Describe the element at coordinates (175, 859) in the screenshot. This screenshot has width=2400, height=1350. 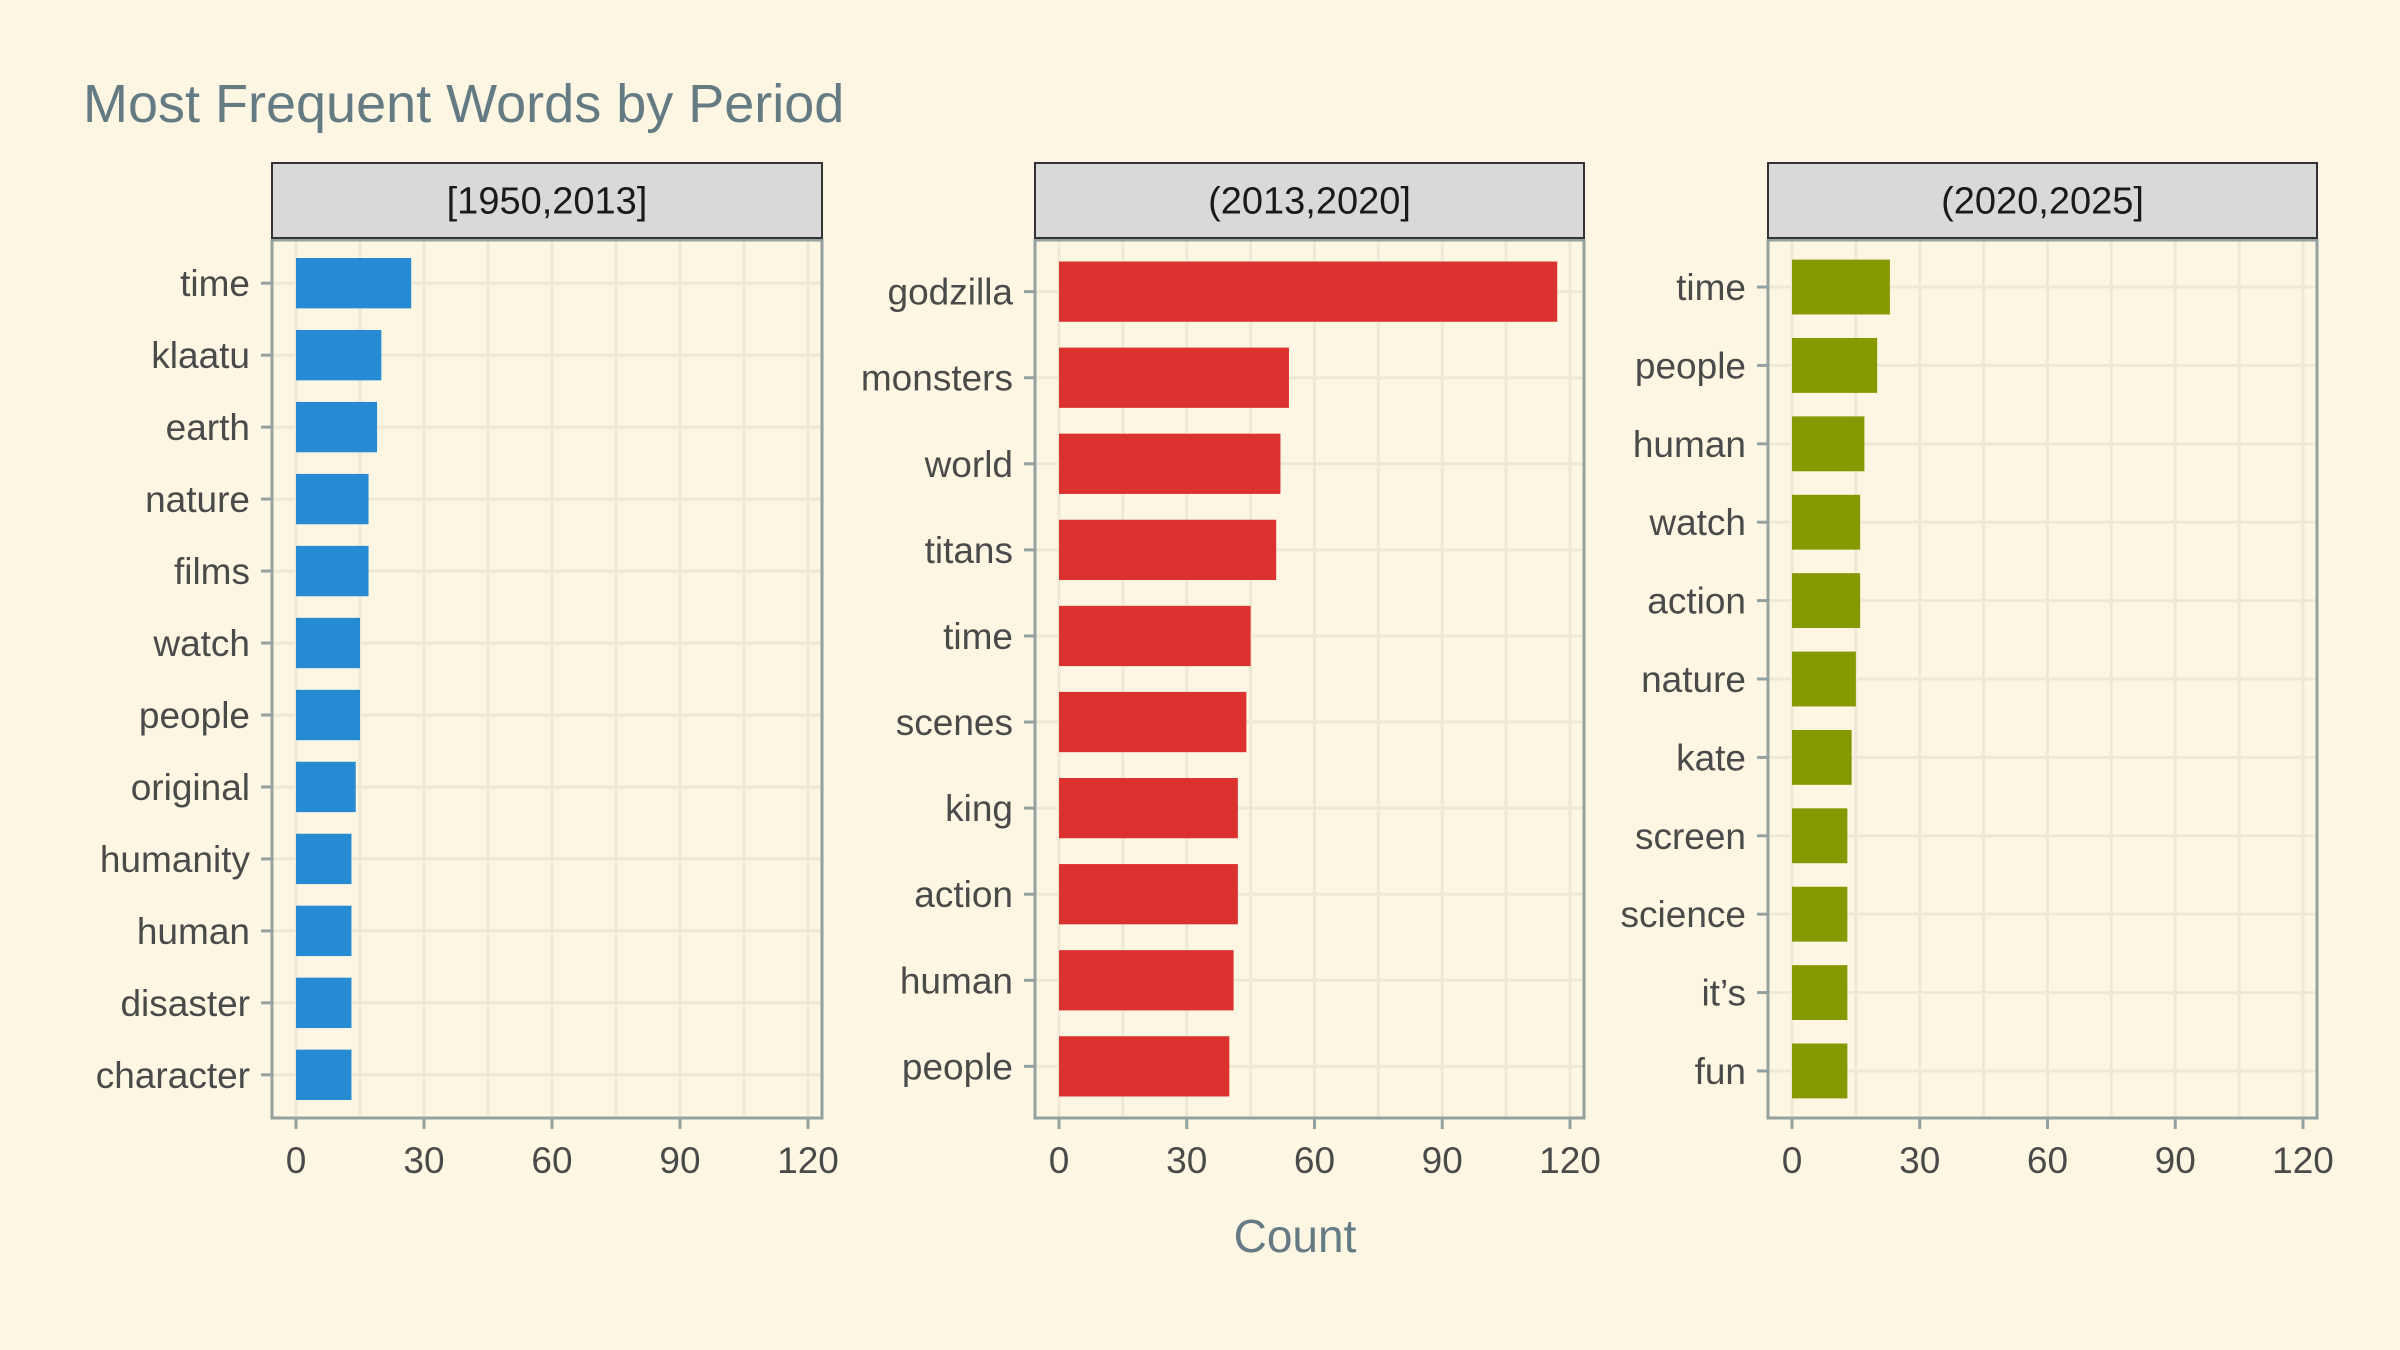
I see `y-tick-label: humanity` at that location.